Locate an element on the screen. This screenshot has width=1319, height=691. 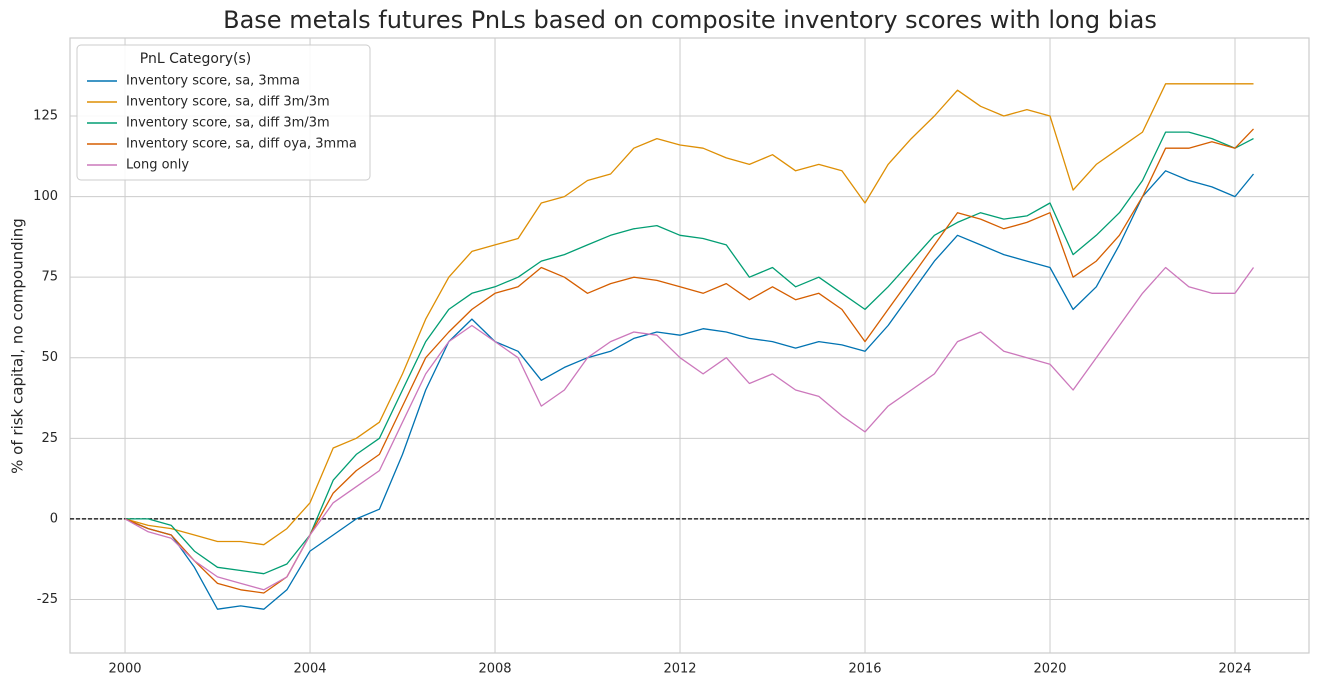
x-tick-label: 2004 is located at coordinates (309, 669).